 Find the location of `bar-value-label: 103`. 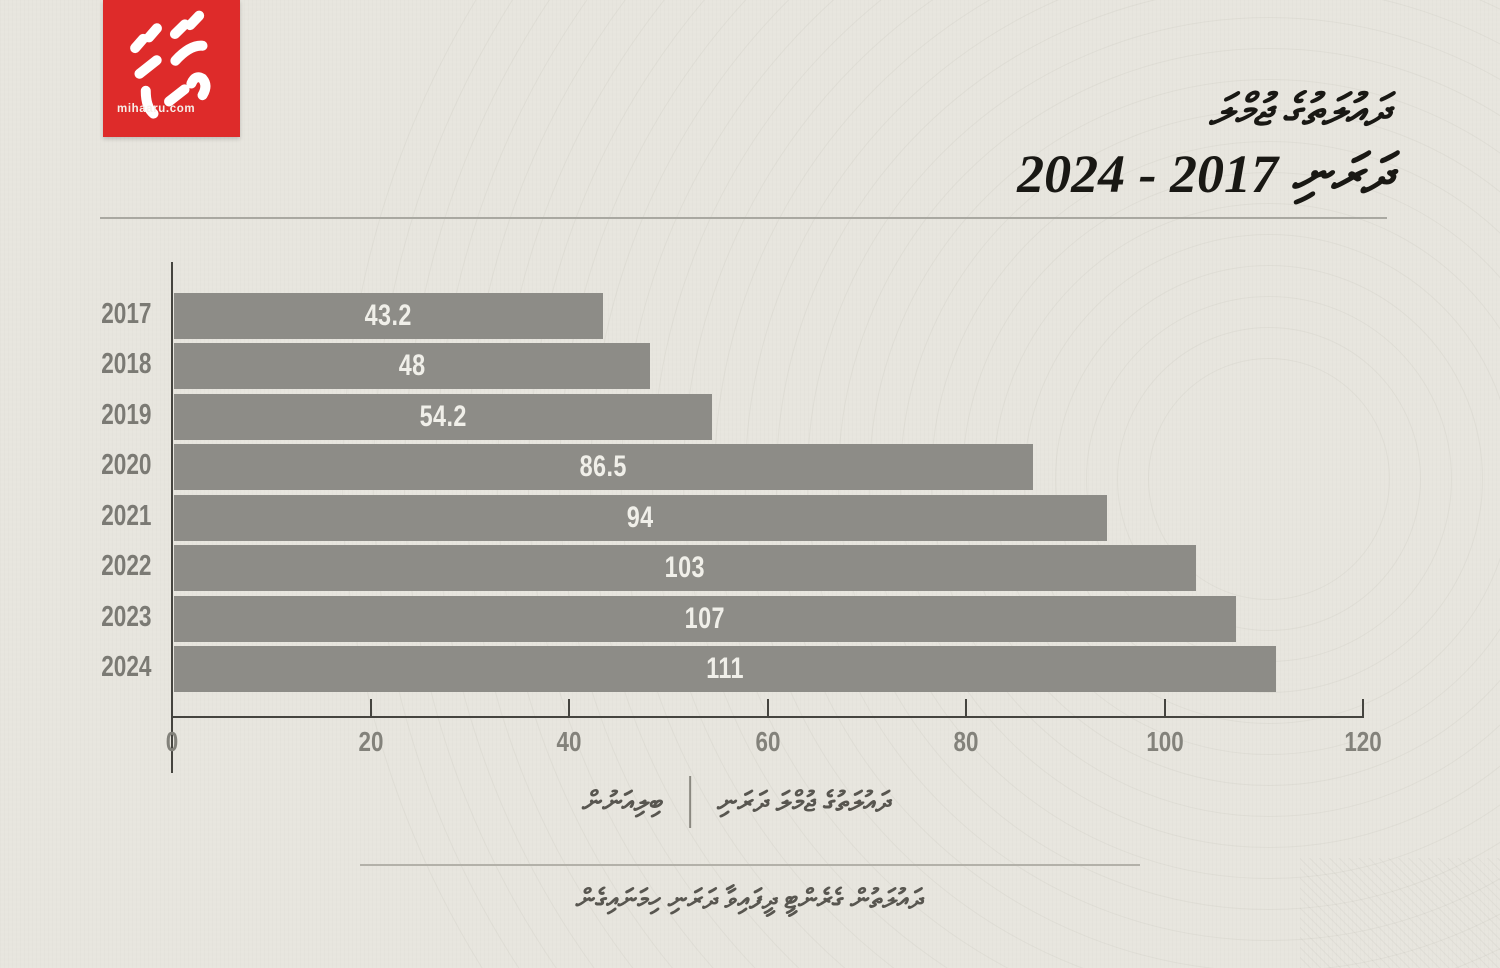

bar-value-label: 103 is located at coordinates (685, 567).